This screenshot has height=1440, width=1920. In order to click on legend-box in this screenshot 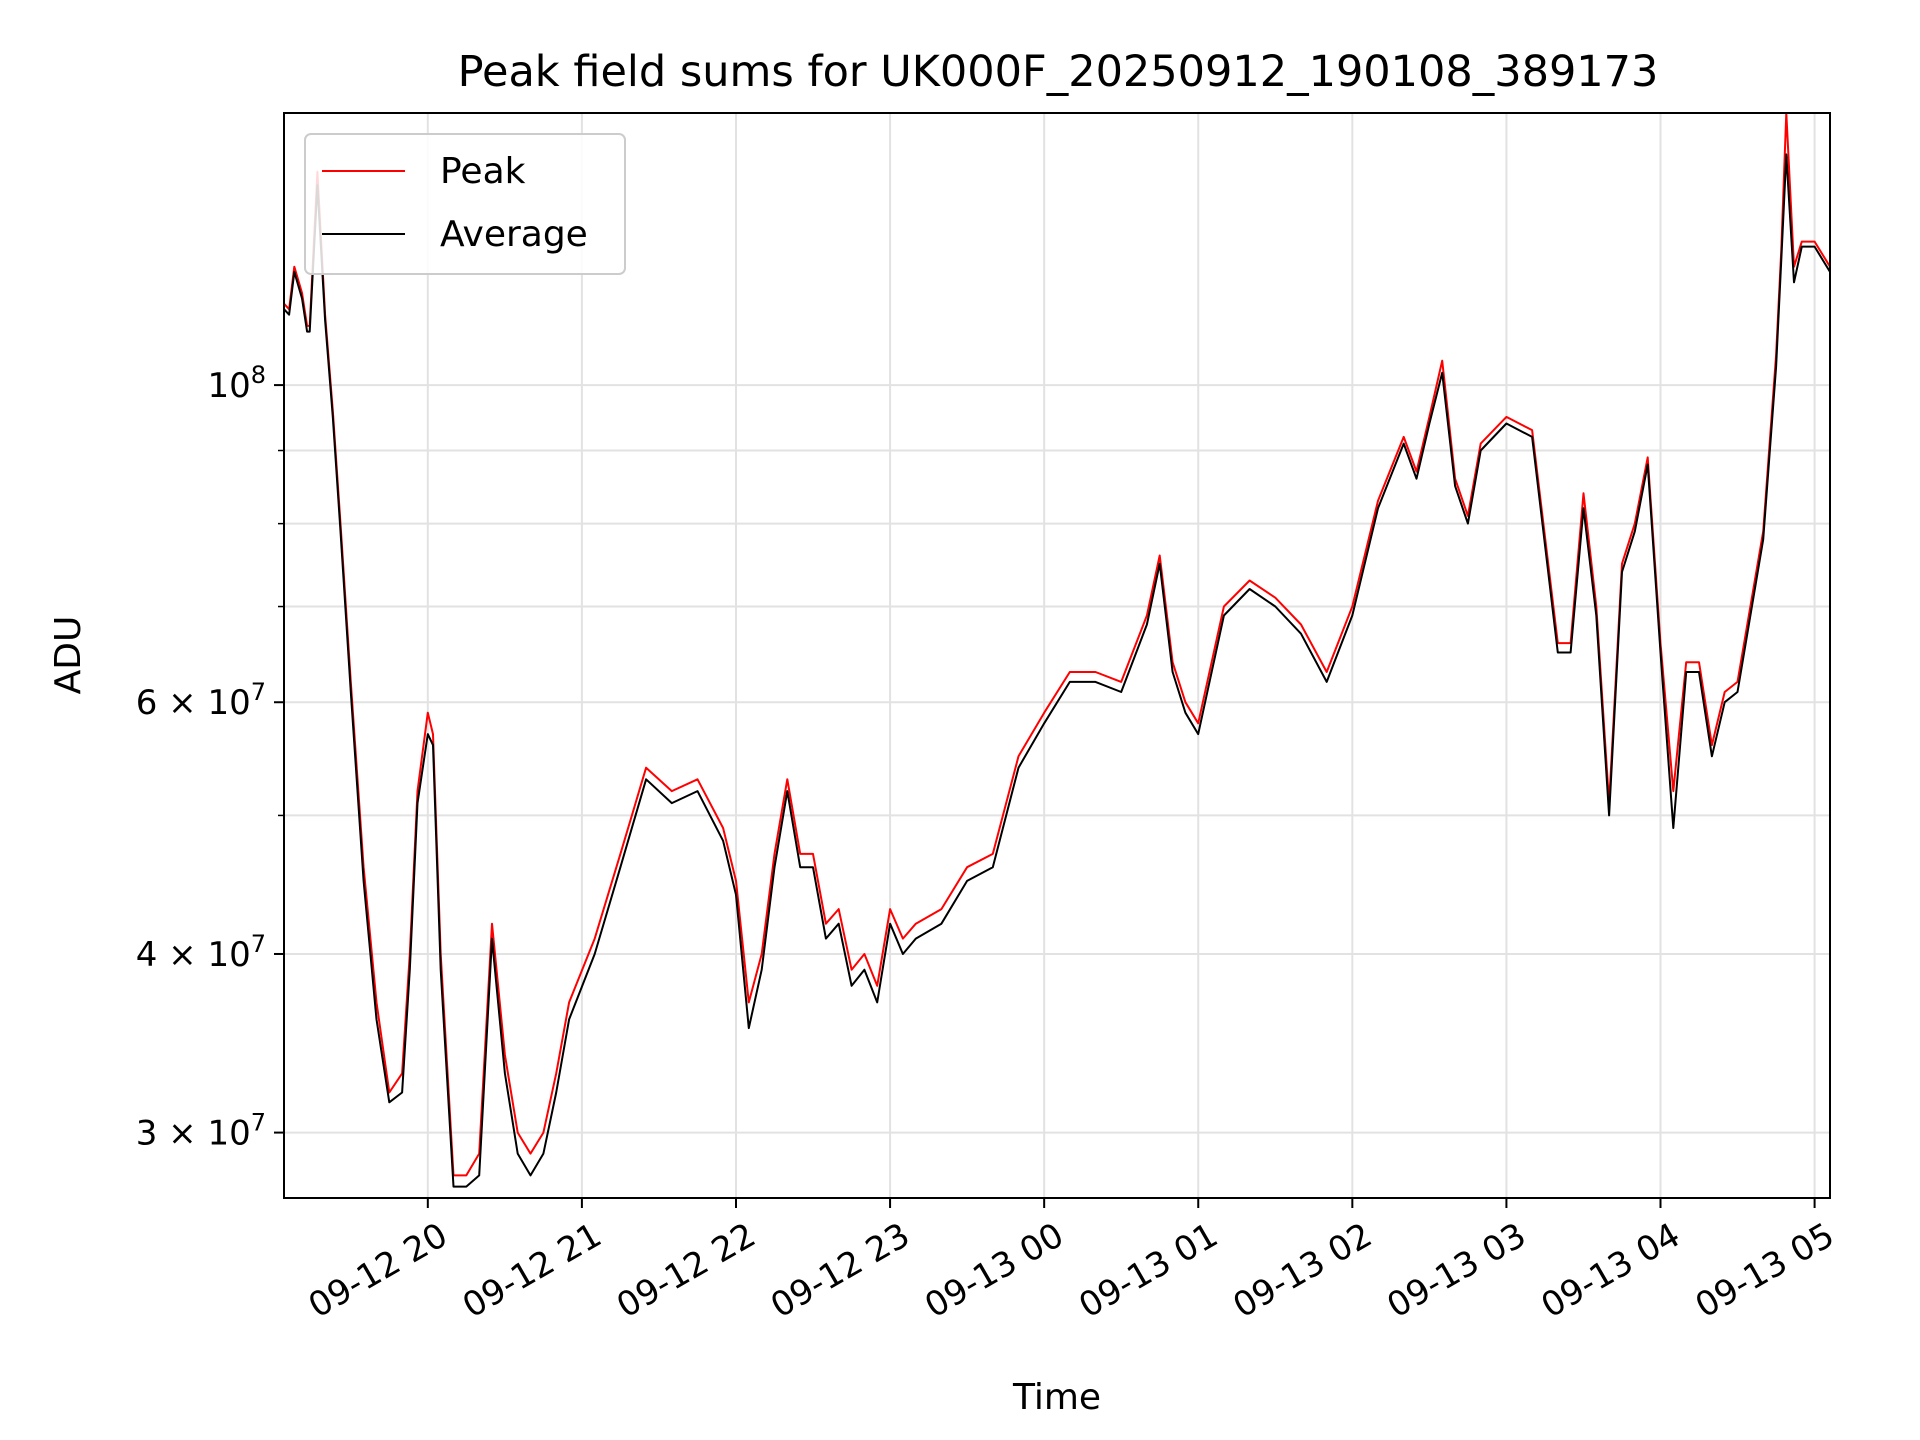, I will do `click(465, 204)`.